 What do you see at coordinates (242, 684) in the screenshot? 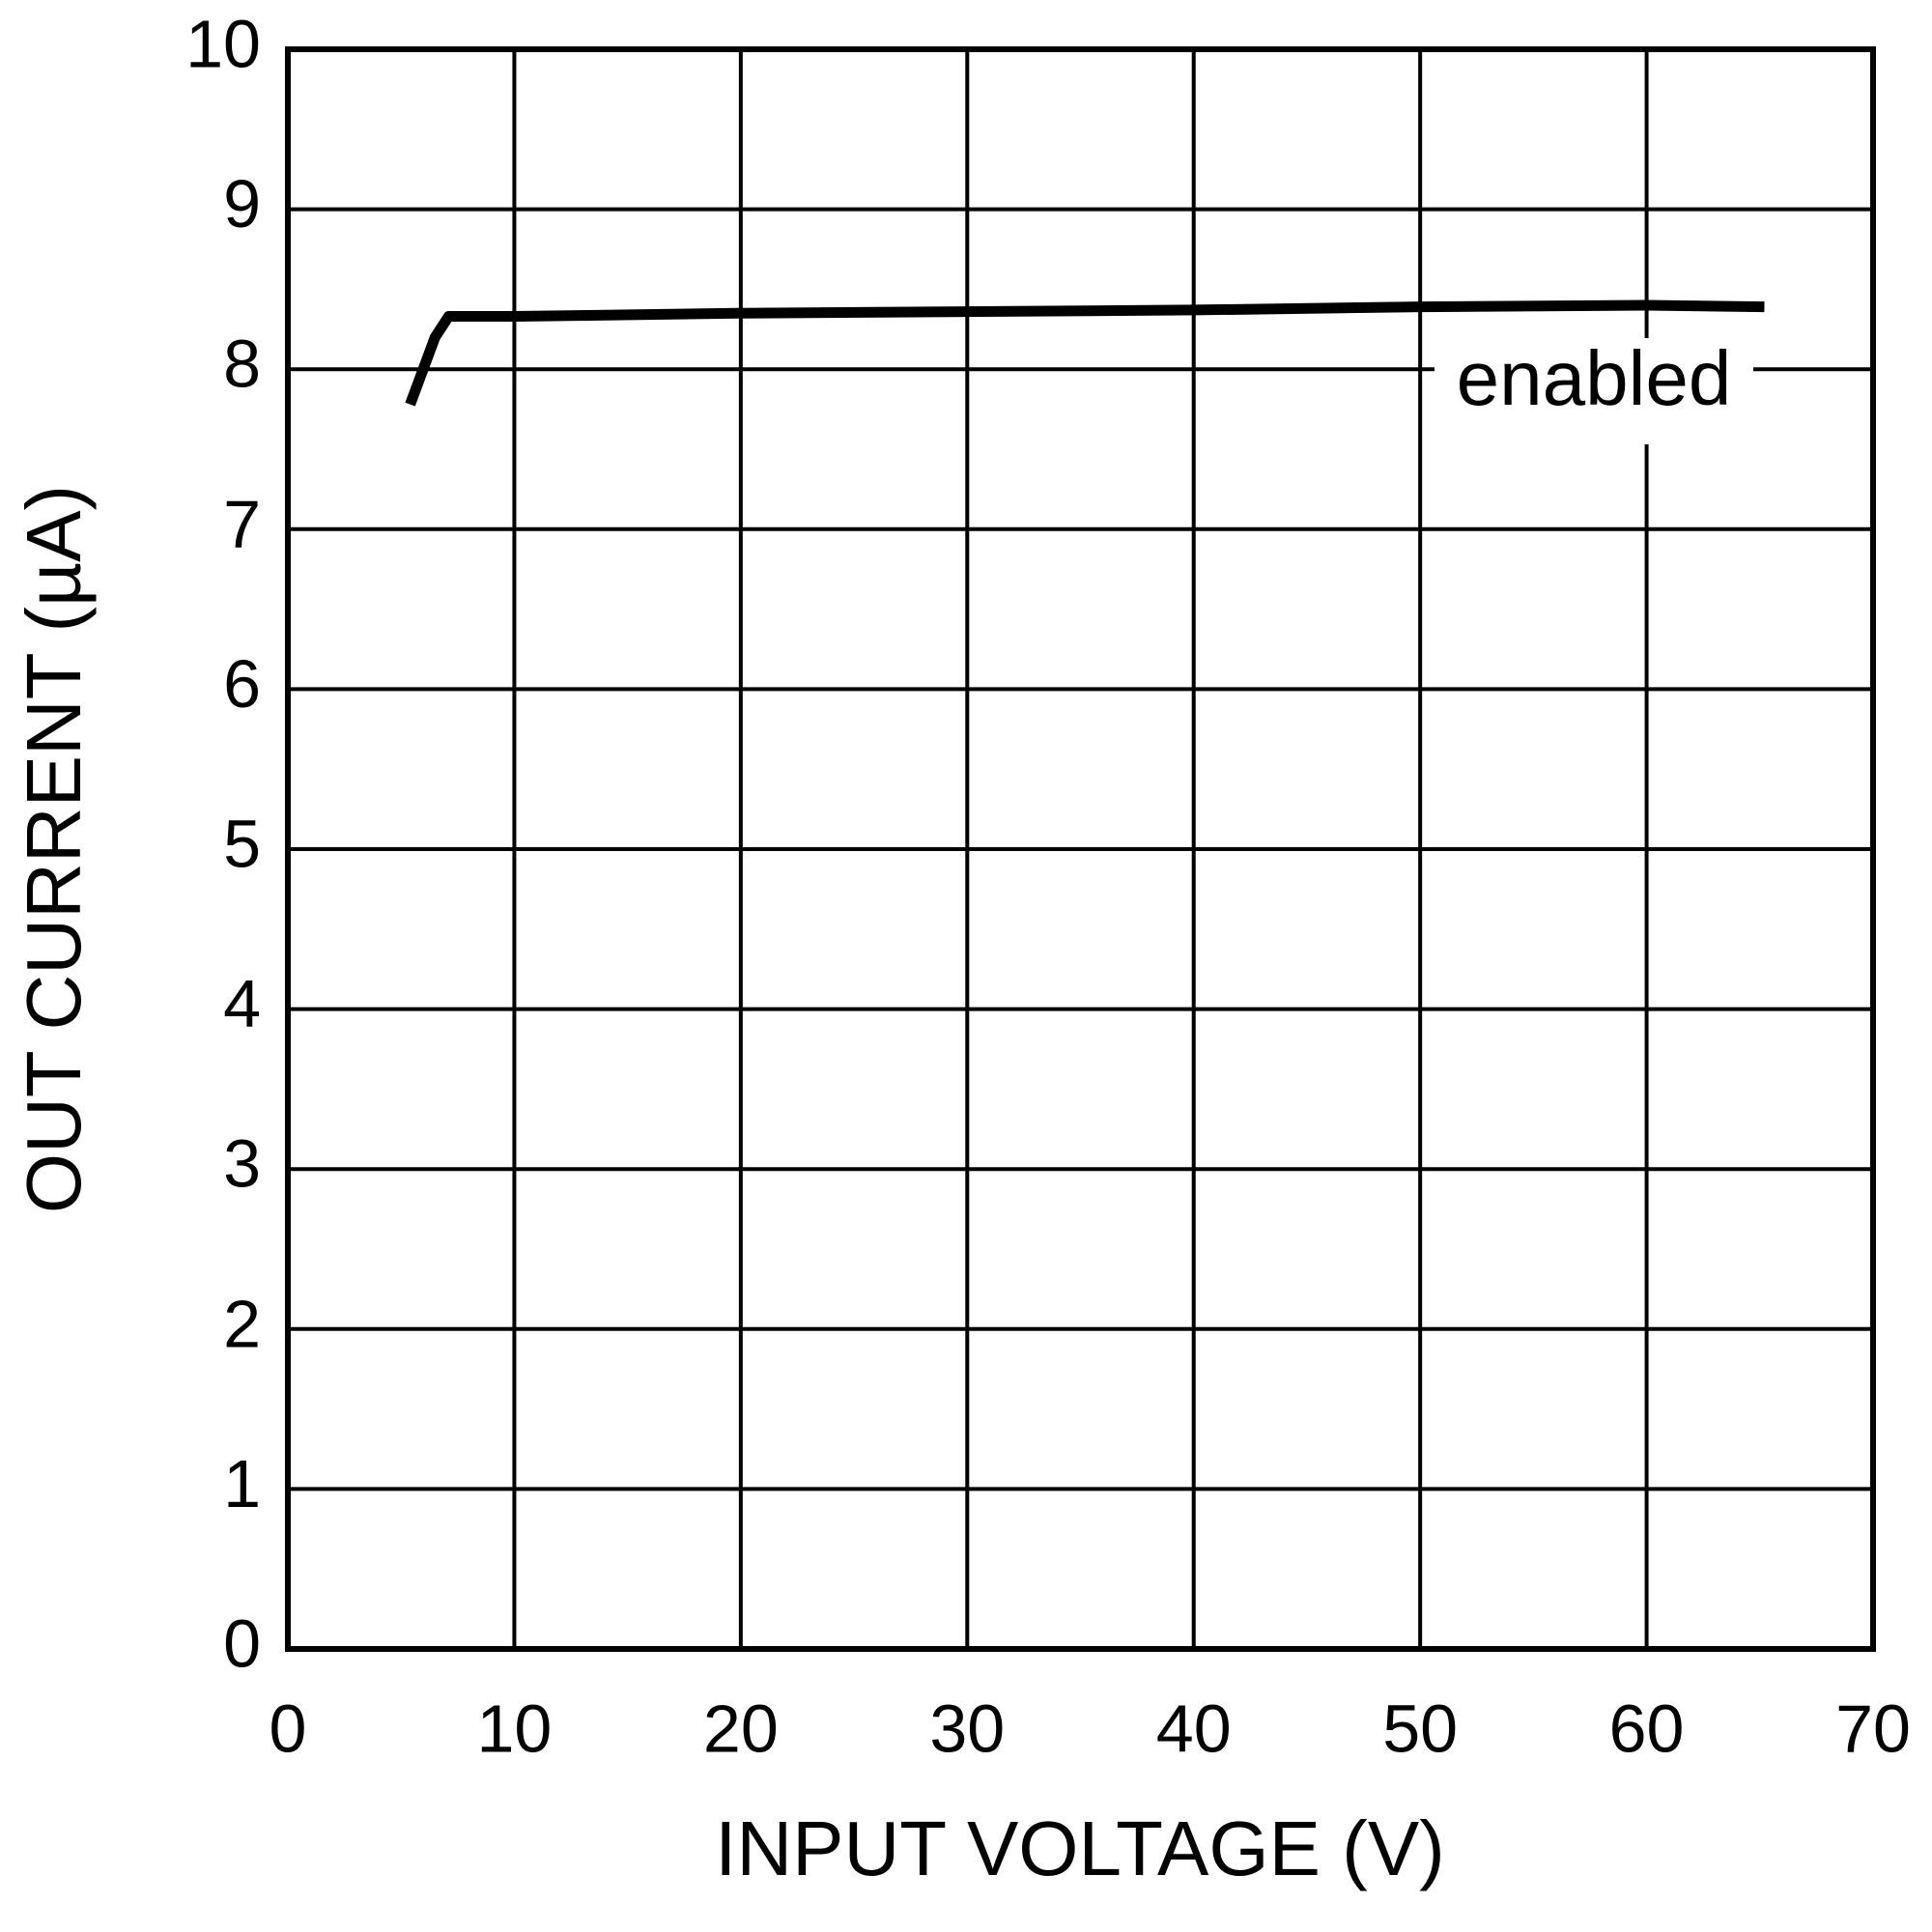
I see `y-tick-label: 6` at bounding box center [242, 684].